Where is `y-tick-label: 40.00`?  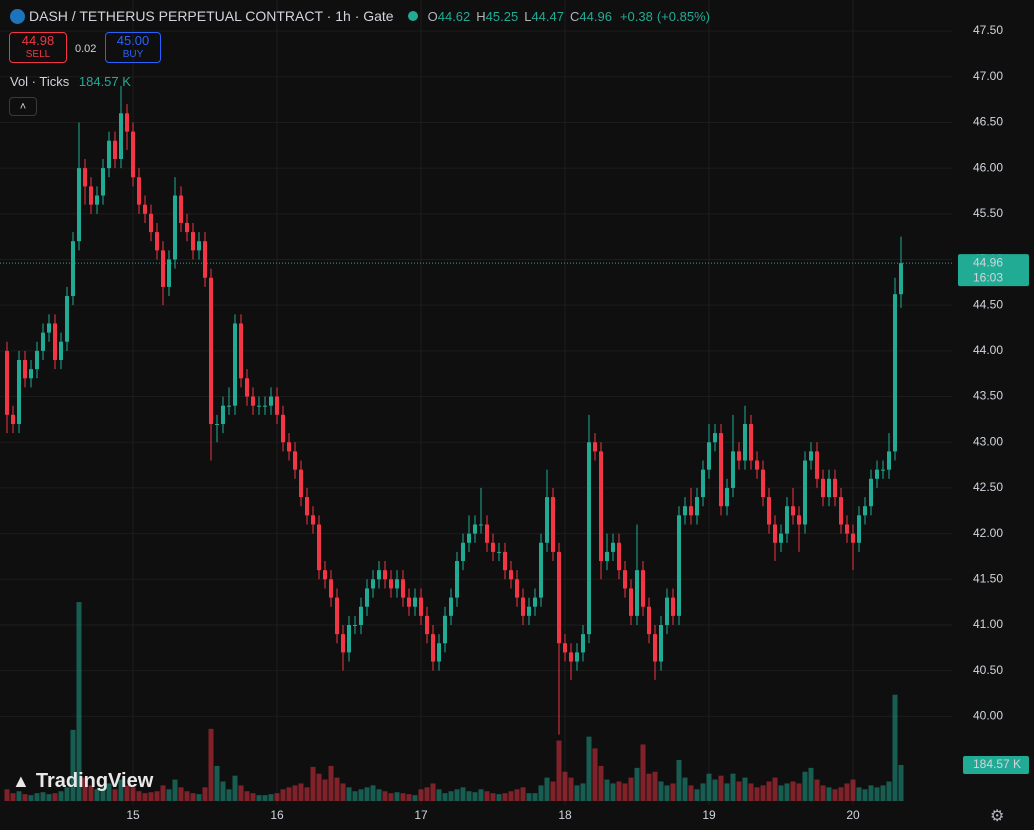 y-tick-label: 40.00 is located at coordinates (988, 716).